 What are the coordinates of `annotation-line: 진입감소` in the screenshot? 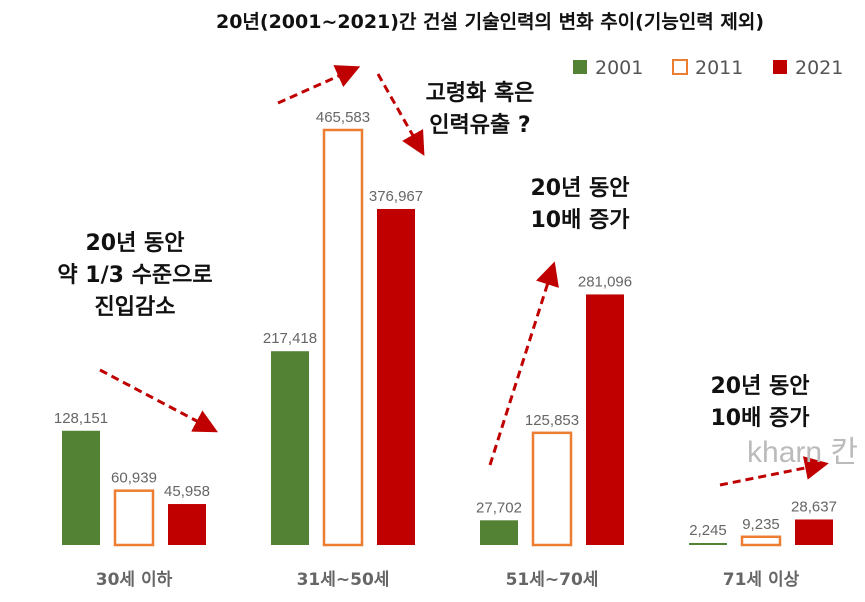 It's located at (135, 307).